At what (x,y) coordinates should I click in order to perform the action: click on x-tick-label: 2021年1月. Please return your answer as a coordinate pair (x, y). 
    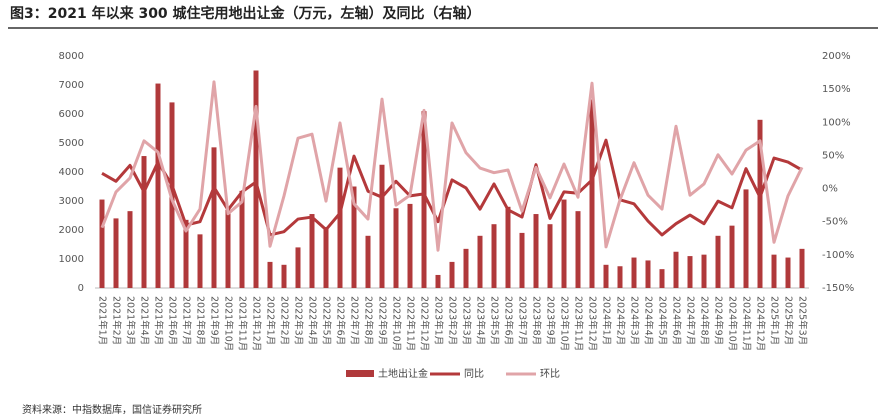
    Looking at the image, I should click on (103, 320).